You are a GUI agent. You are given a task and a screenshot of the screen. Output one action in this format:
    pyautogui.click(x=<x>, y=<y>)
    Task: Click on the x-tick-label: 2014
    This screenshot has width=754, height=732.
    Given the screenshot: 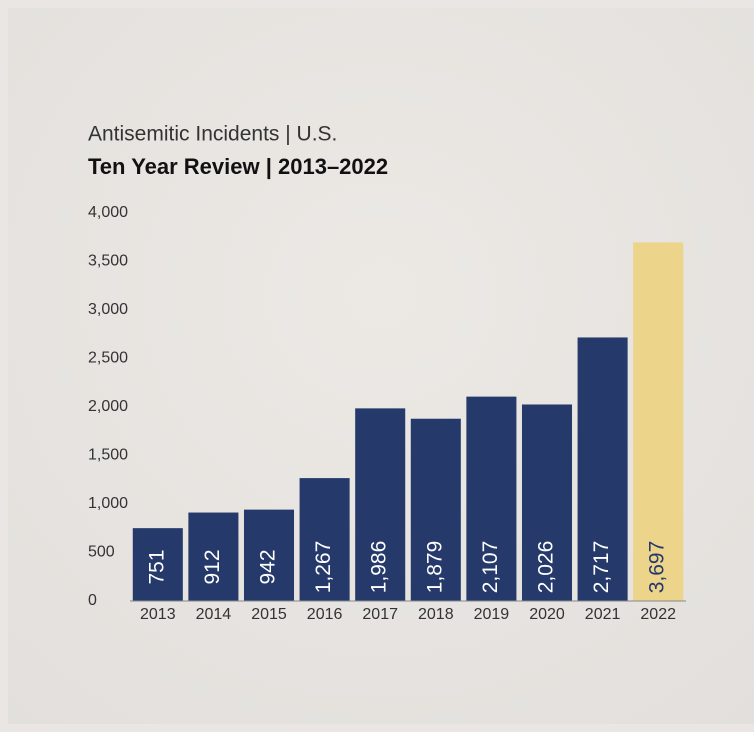 What is the action you would take?
    pyautogui.click(x=214, y=614)
    